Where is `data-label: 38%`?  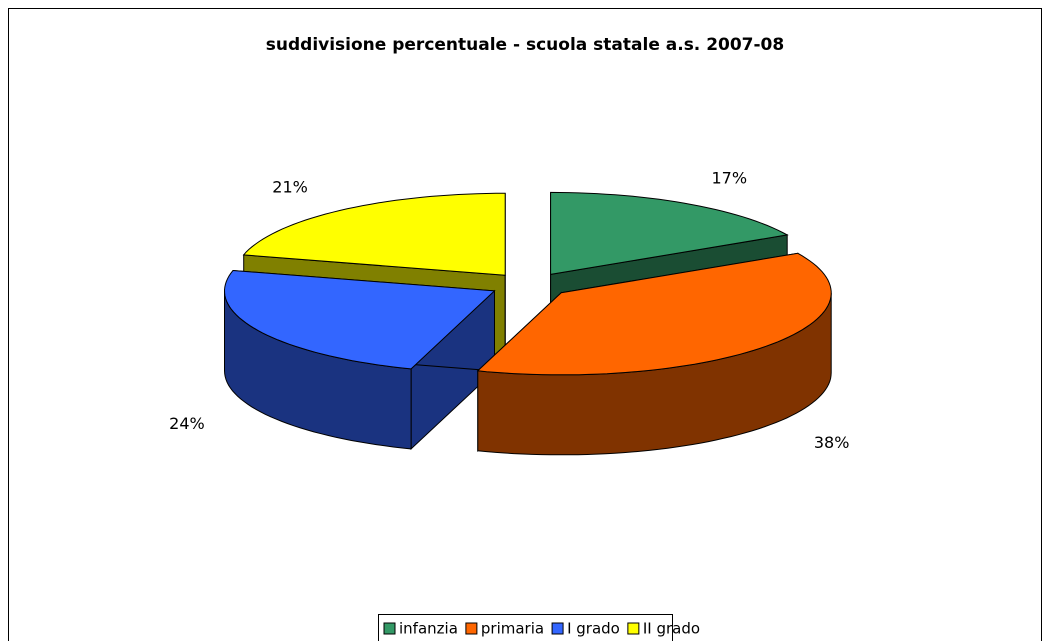 data-label: 38% is located at coordinates (832, 442).